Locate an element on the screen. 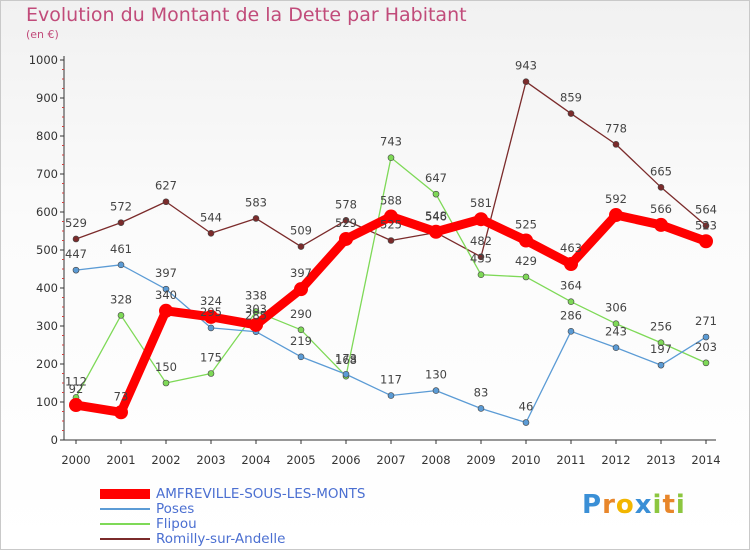  data-label: 578 is located at coordinates (346, 204).